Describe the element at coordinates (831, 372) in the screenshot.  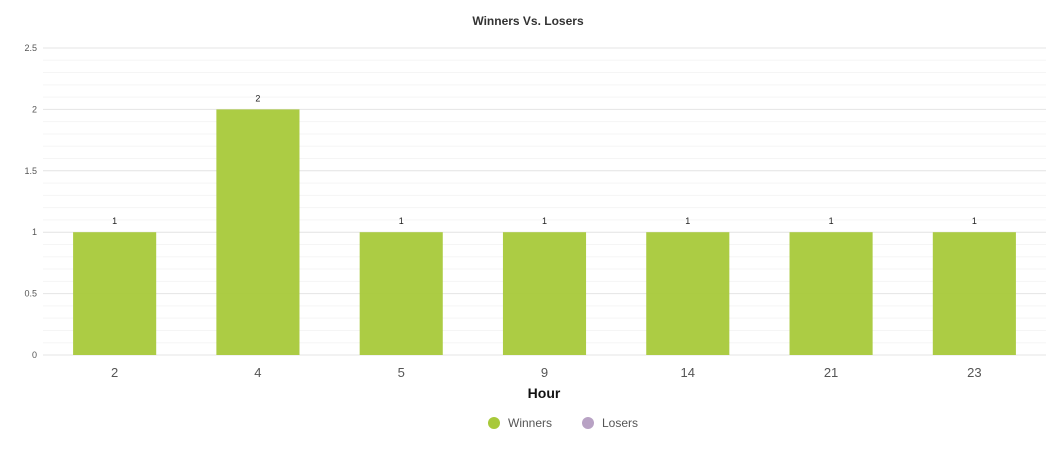
I see `x-tick-label: 21` at that location.